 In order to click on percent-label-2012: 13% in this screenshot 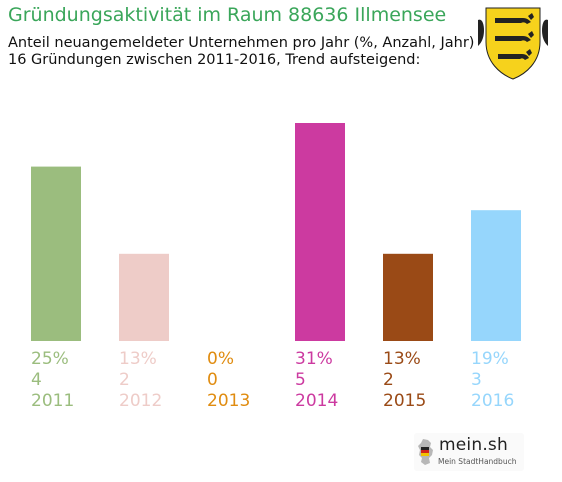, I will do `click(138, 359)`.